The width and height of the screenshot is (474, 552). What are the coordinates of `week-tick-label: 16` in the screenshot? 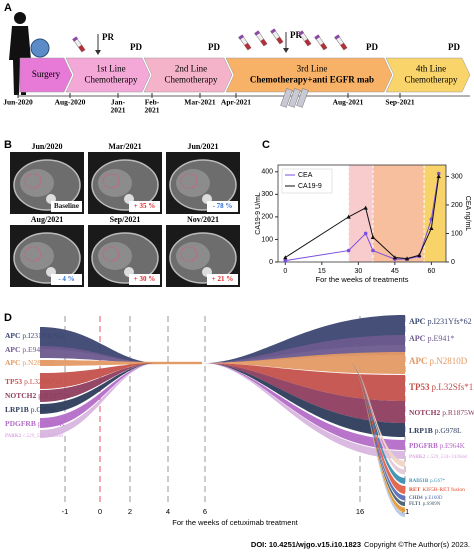 It's located at (360, 511).